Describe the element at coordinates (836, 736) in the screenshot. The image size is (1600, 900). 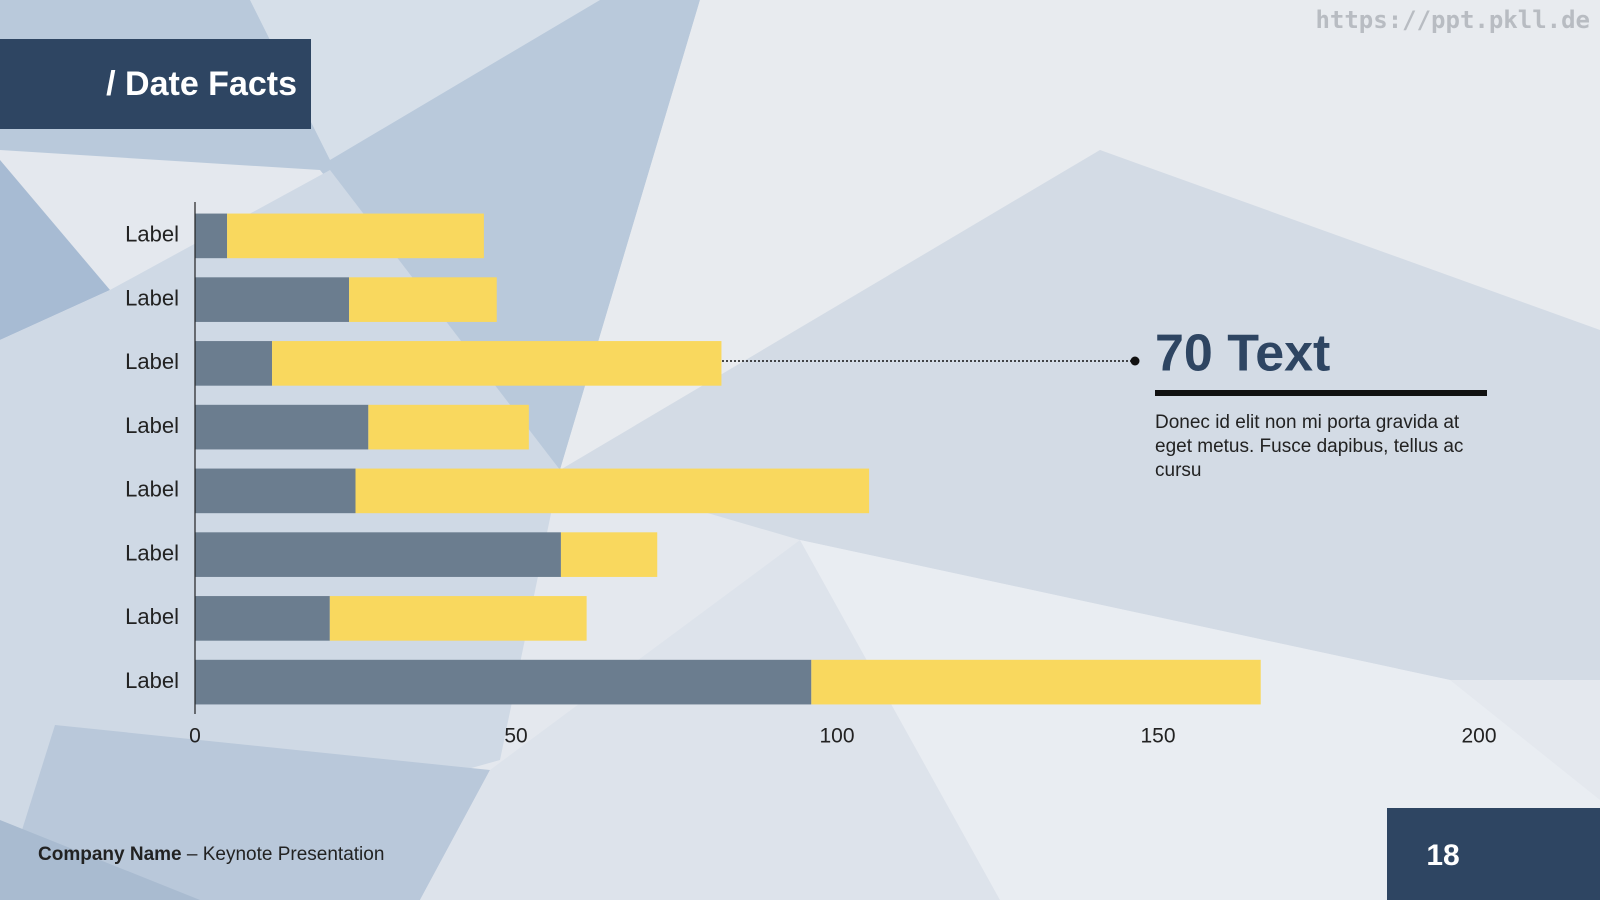
I see `x-tick-label: 100` at that location.